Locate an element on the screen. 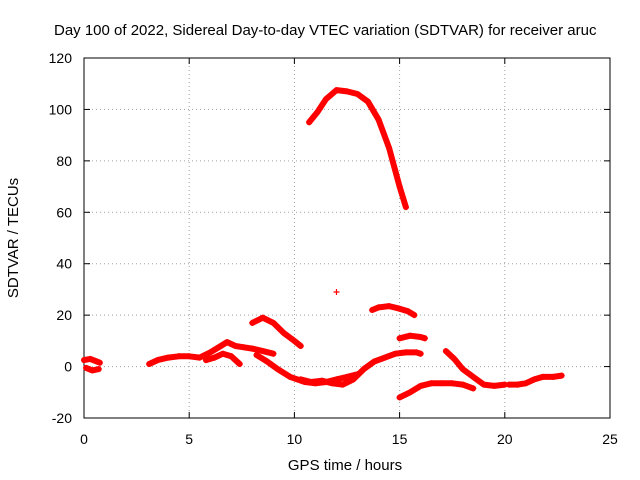 This screenshot has height=480, width=640. x-tick-label: 20 is located at coordinates (505, 439).